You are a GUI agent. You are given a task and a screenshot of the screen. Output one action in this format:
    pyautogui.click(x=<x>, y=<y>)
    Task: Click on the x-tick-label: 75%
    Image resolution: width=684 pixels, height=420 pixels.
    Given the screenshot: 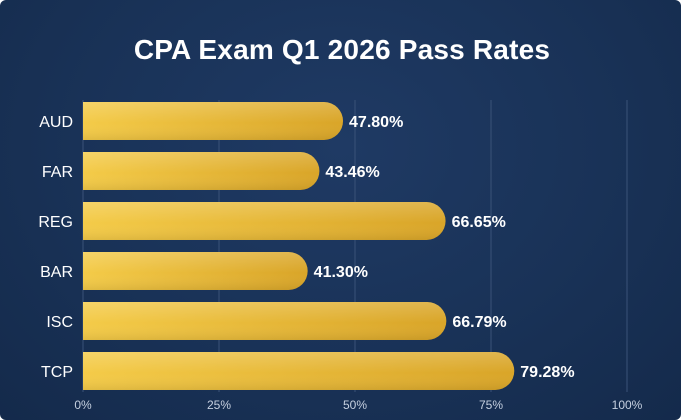 What is the action you would take?
    pyautogui.click(x=491, y=405)
    